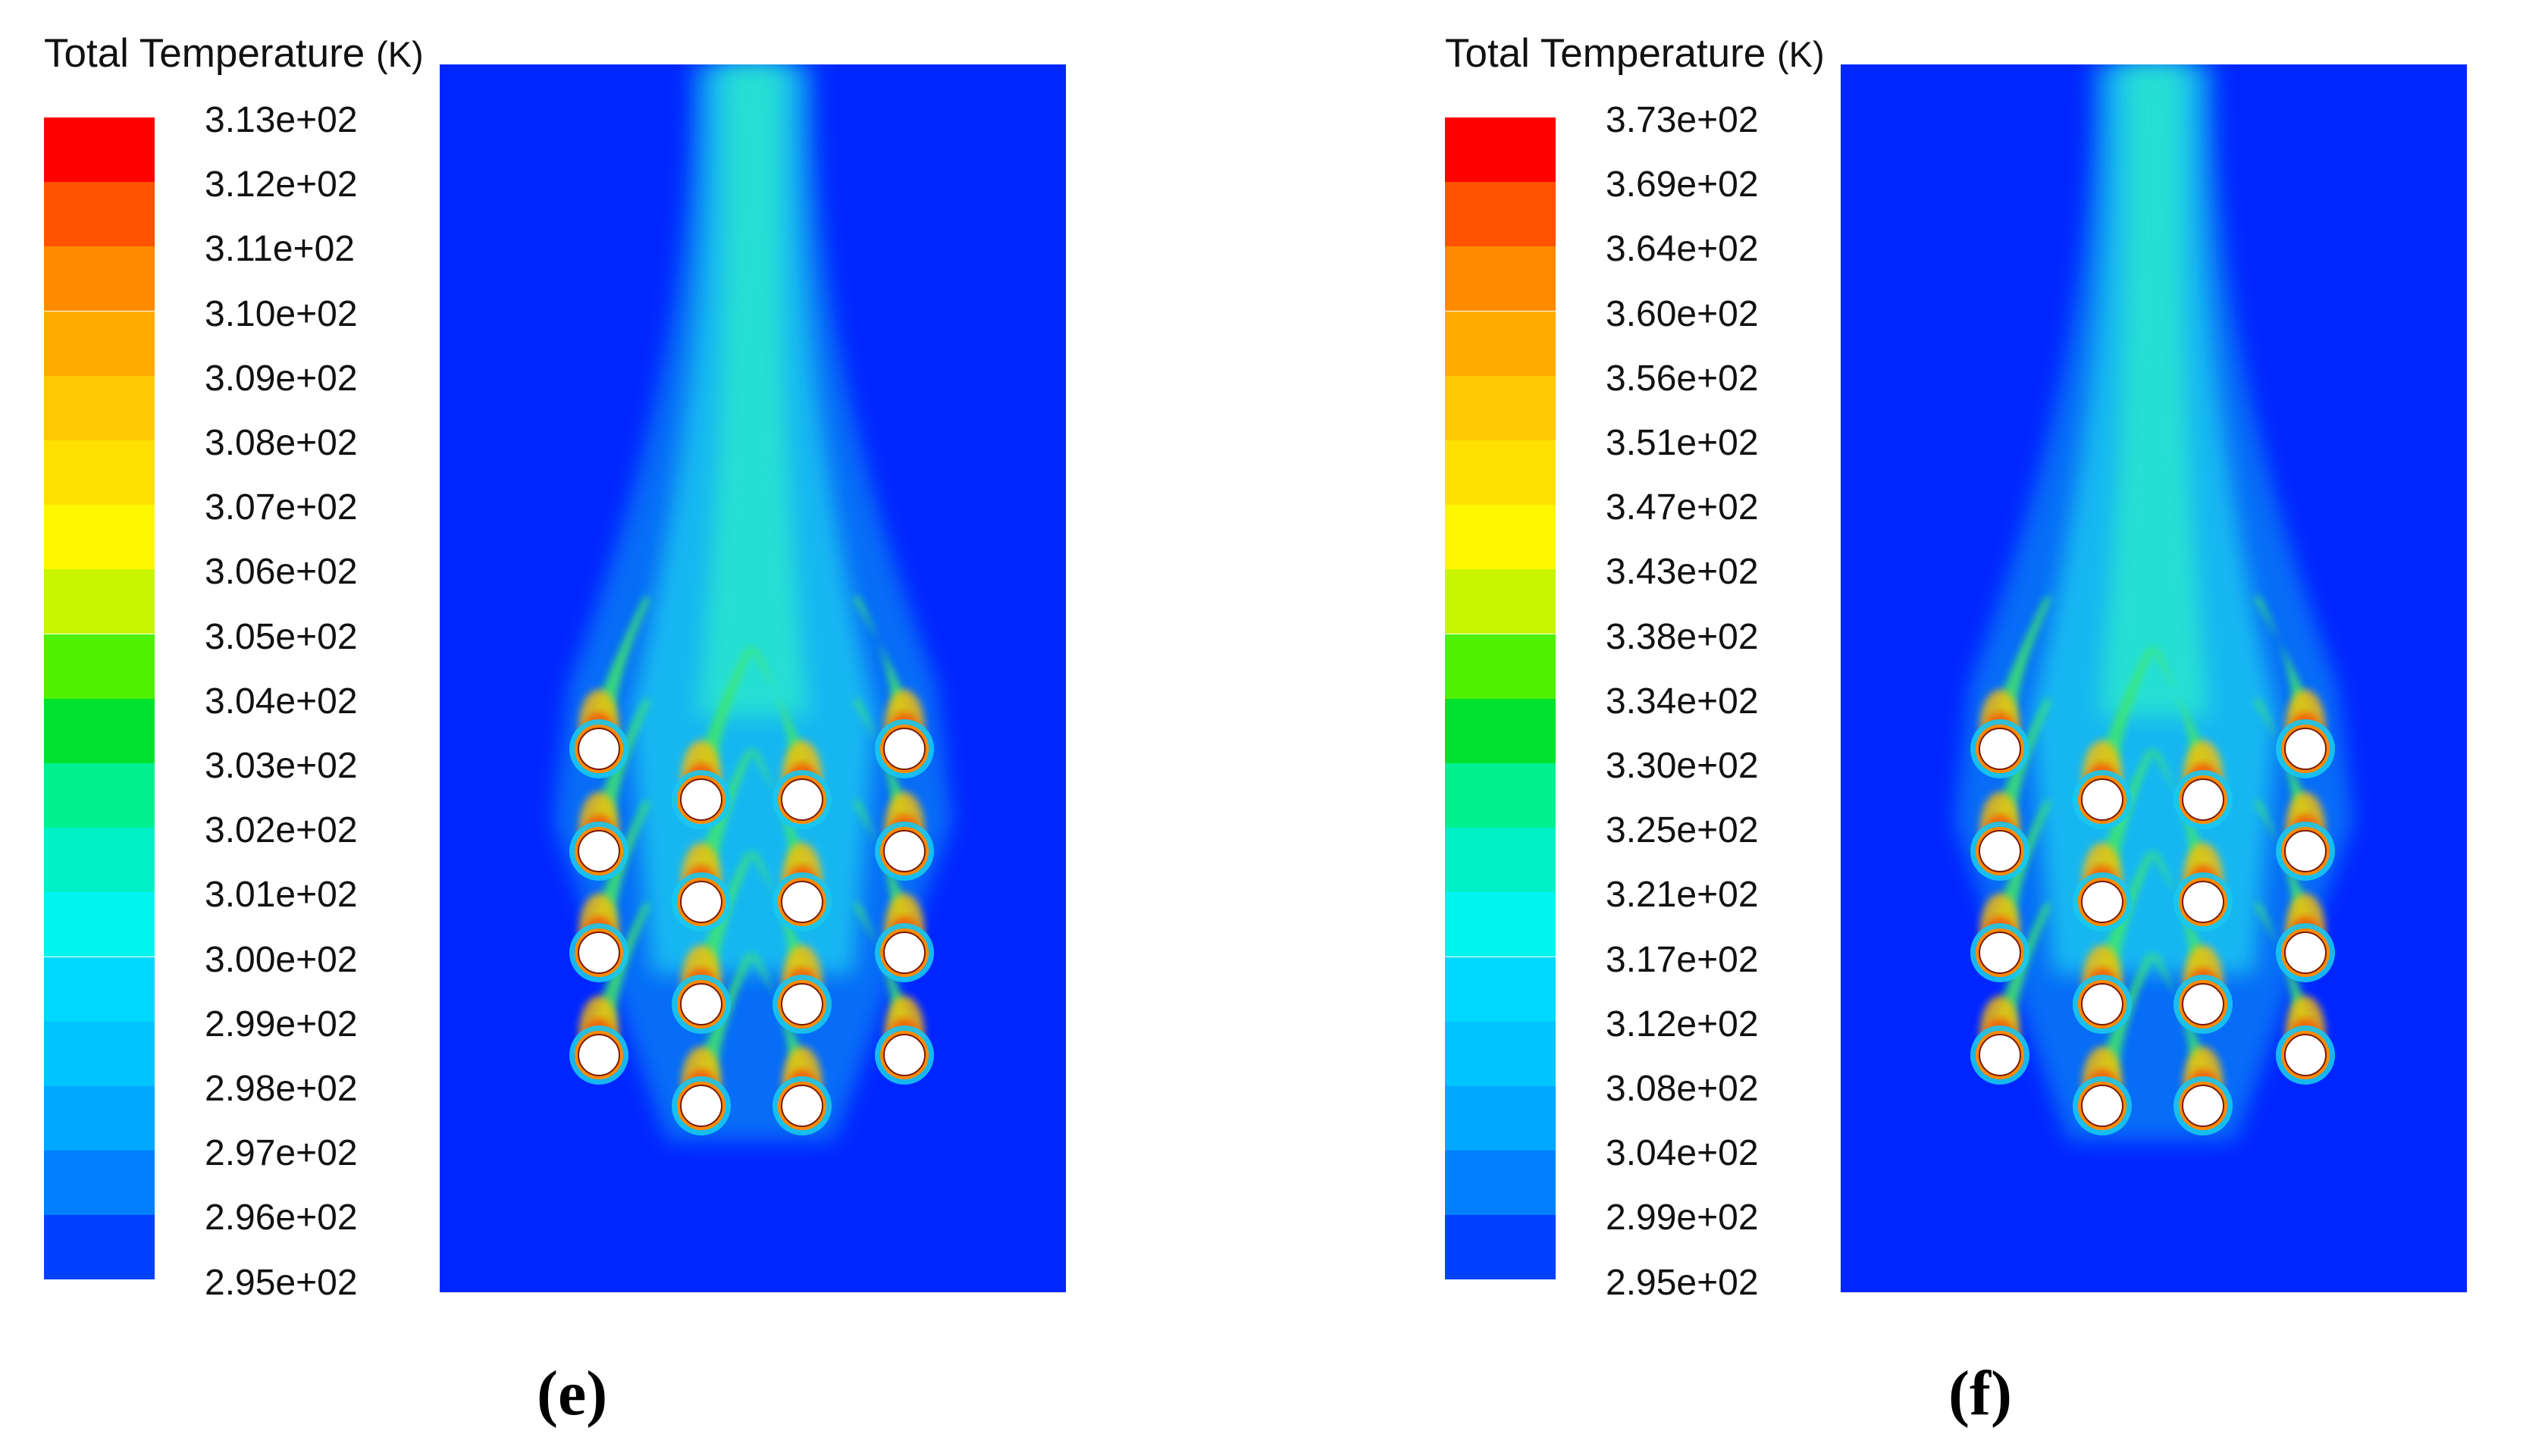 This screenshot has height=1456, width=2548. I want to click on colorbar-title: Total Temperature (K), so click(1635, 53).